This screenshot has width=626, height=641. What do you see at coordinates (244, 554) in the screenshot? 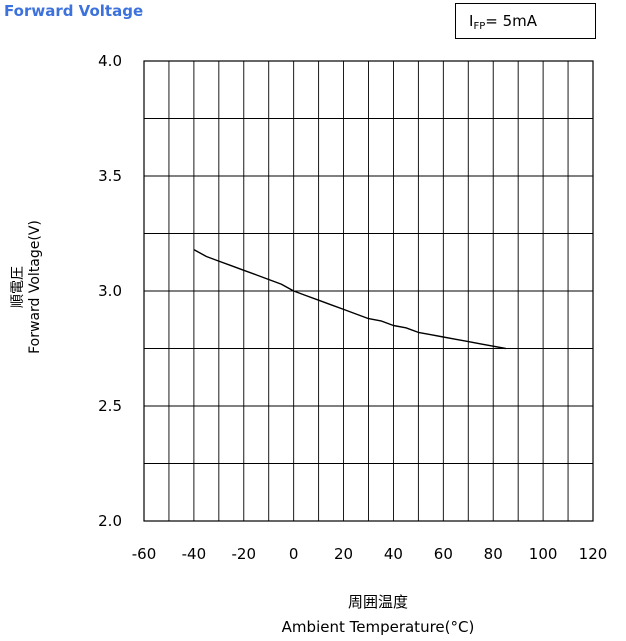
I see `x-tick-label: -20` at bounding box center [244, 554].